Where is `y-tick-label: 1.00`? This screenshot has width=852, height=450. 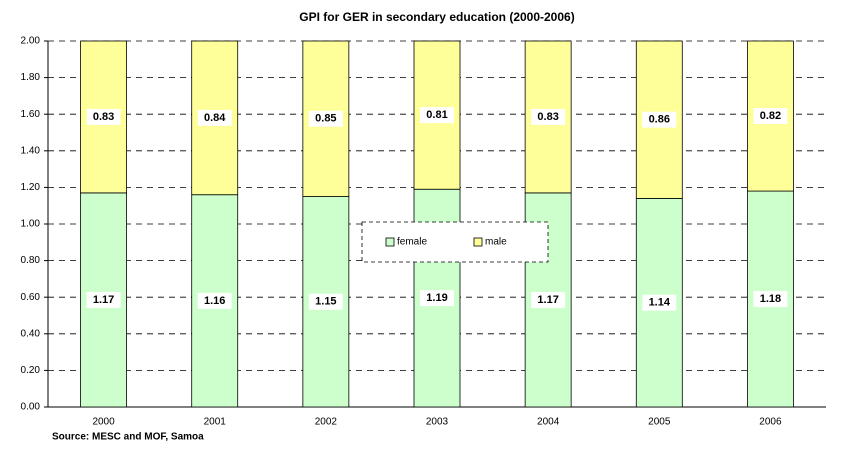 y-tick-label: 1.00 is located at coordinates (31, 224).